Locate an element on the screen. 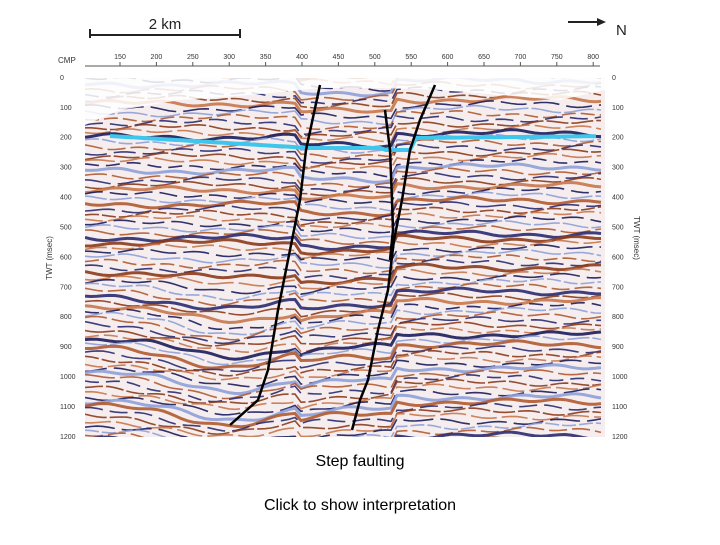  scale-label: 2 km is located at coordinates (165, 24).